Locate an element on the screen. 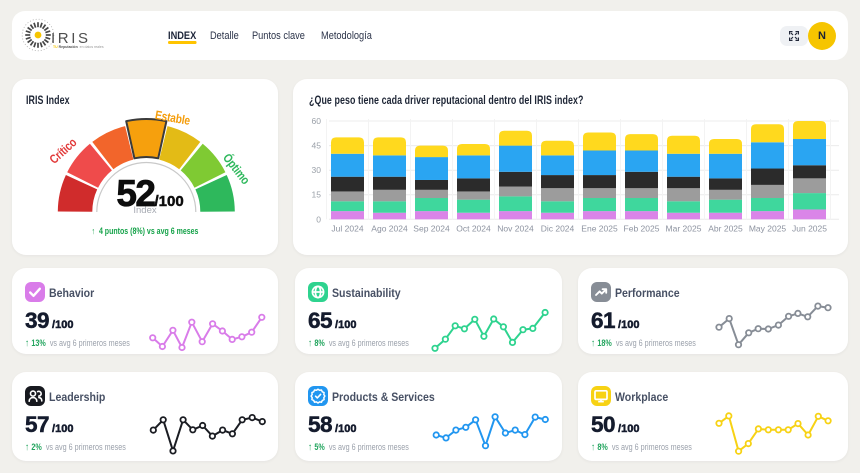 This screenshot has height=473, width=860. svg-text: Dic 2024 is located at coordinates (558, 229).